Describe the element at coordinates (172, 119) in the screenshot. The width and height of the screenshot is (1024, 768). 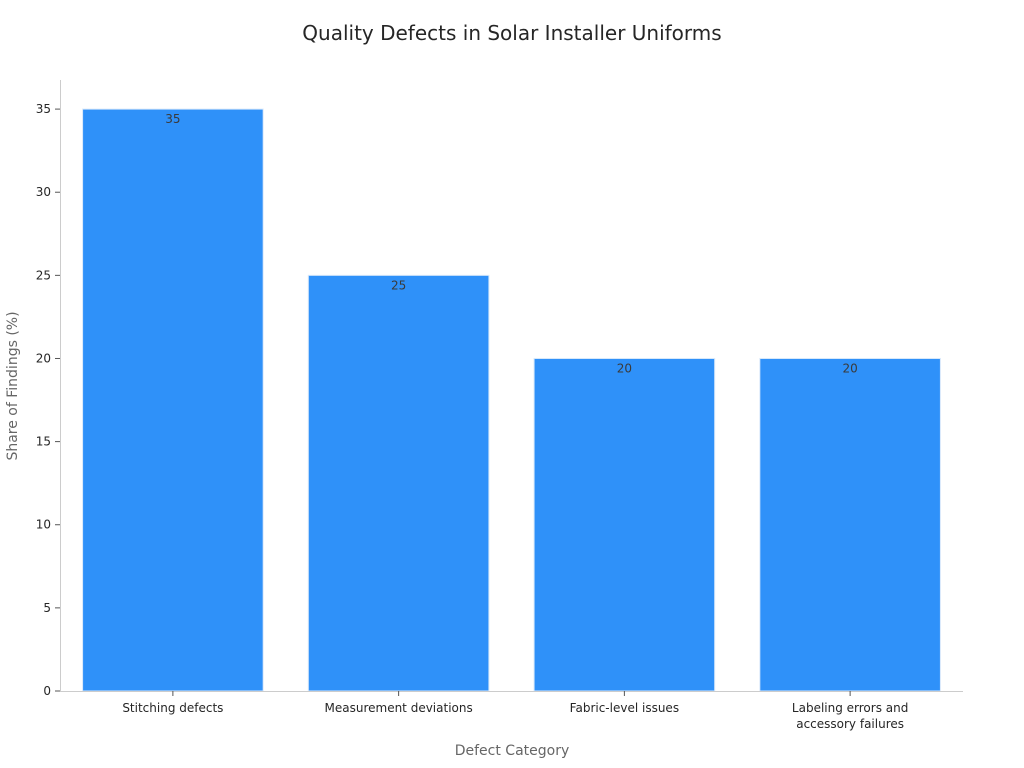
I see `data-label-0: 35` at that location.